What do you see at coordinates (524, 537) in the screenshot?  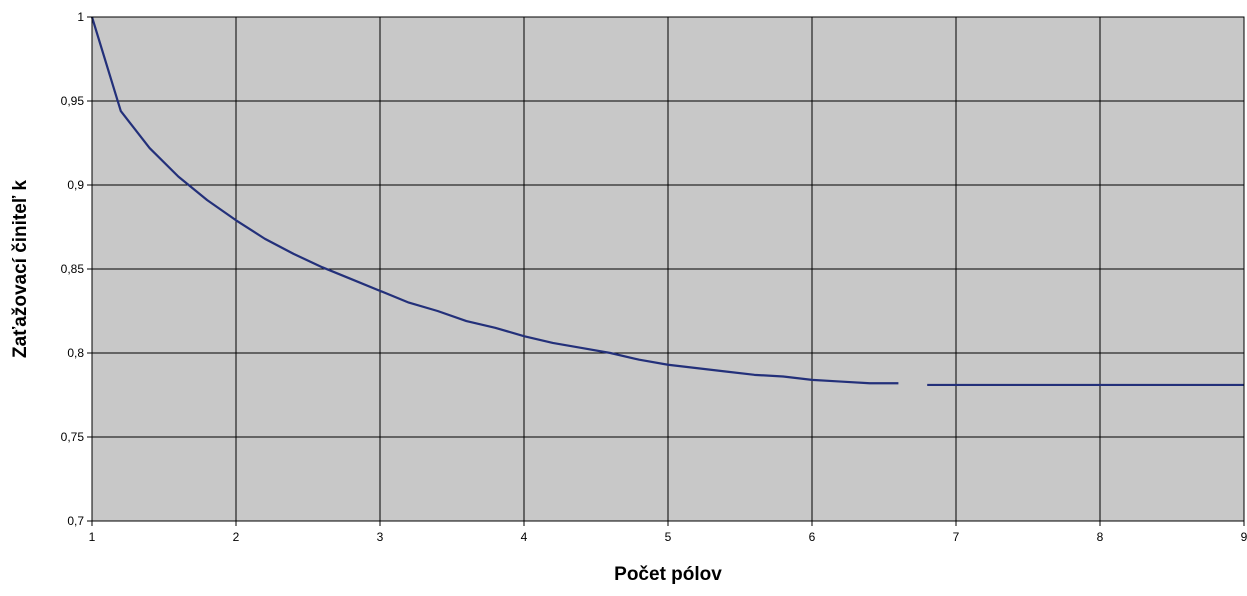 I see `x-tick-label: 4` at bounding box center [524, 537].